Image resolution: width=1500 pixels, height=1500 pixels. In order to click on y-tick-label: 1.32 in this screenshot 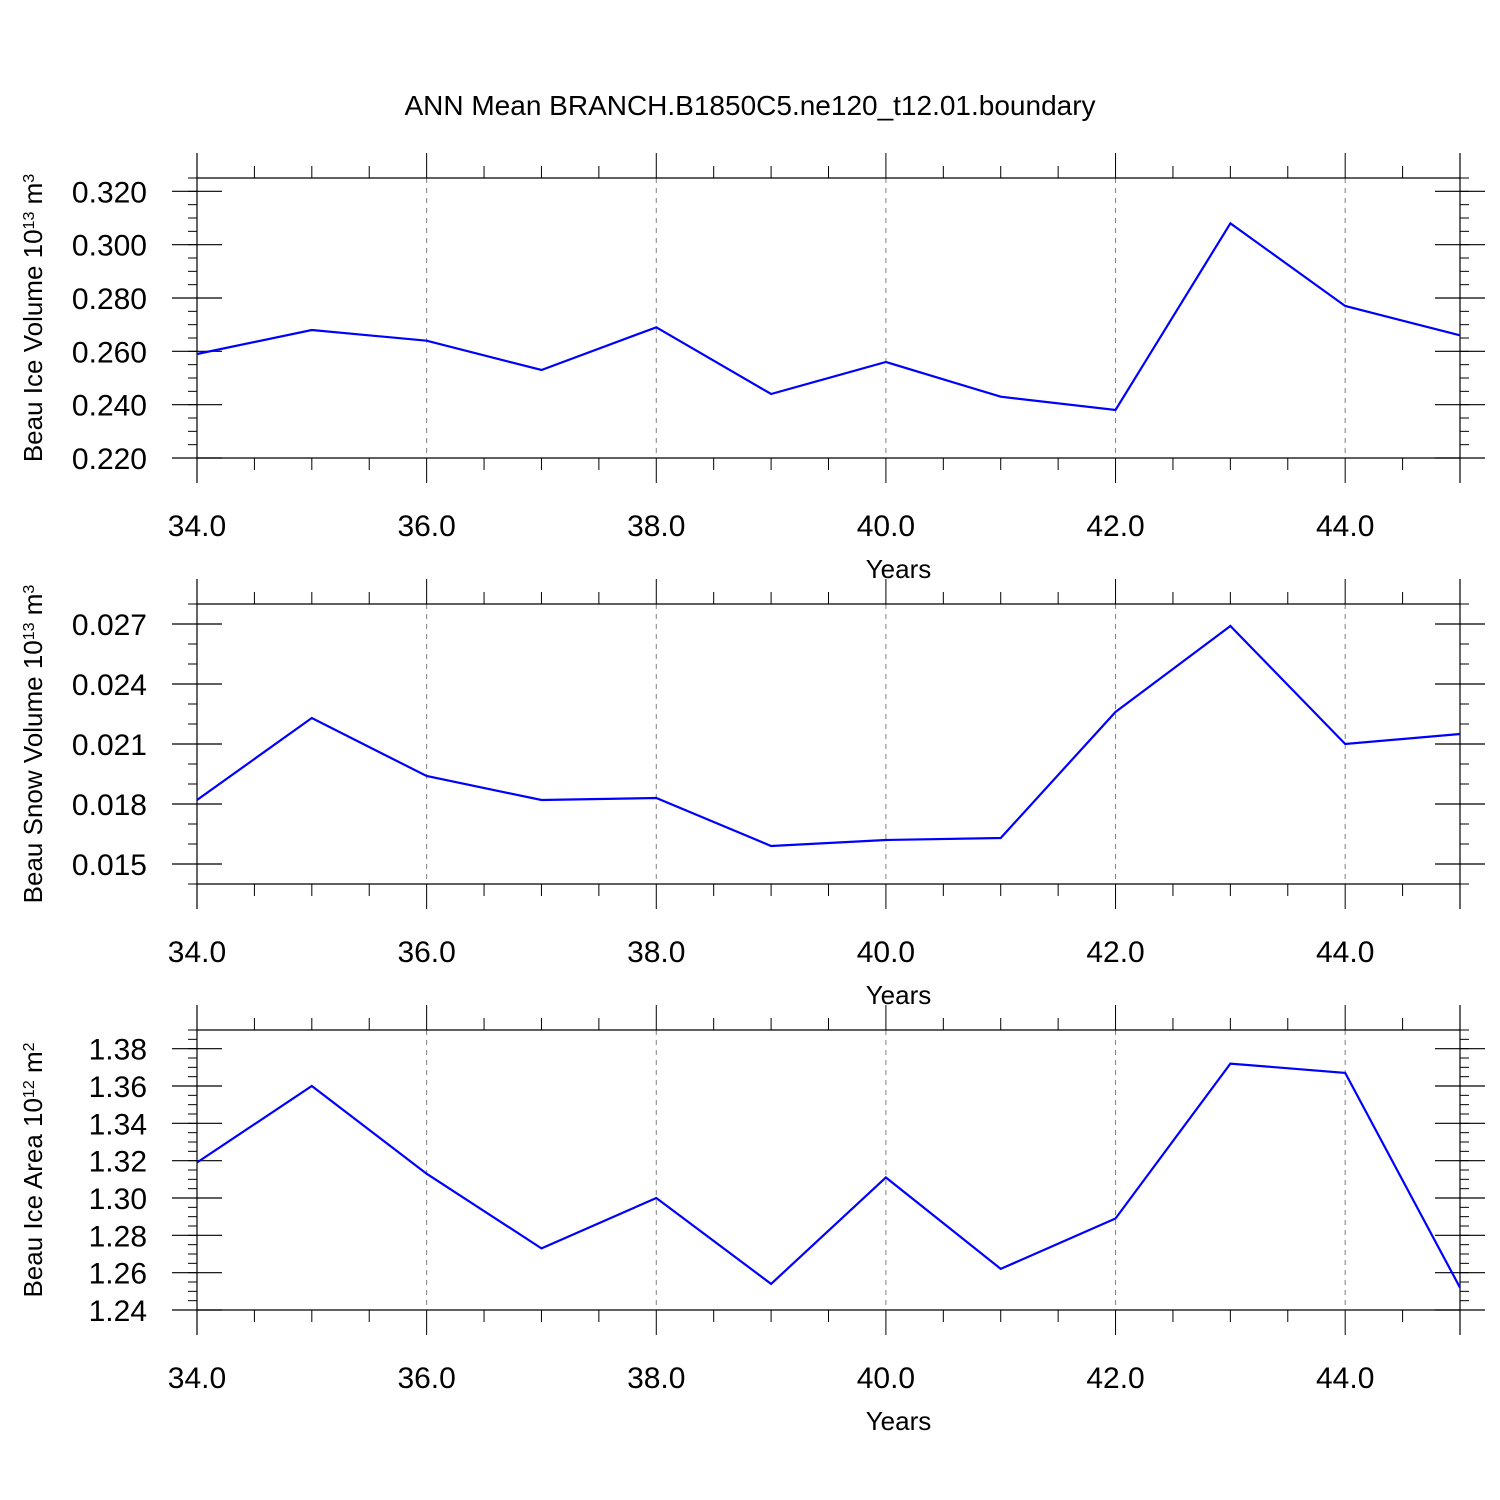, I will do `click(118, 1162)`.